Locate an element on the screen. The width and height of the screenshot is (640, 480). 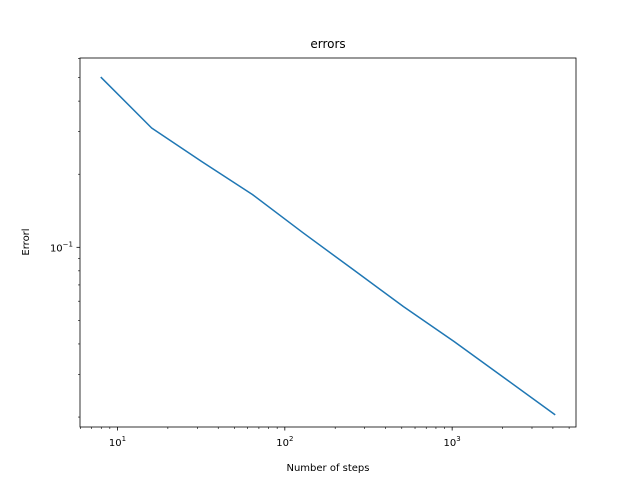
x-tick-label: 10² is located at coordinates (284, 442).